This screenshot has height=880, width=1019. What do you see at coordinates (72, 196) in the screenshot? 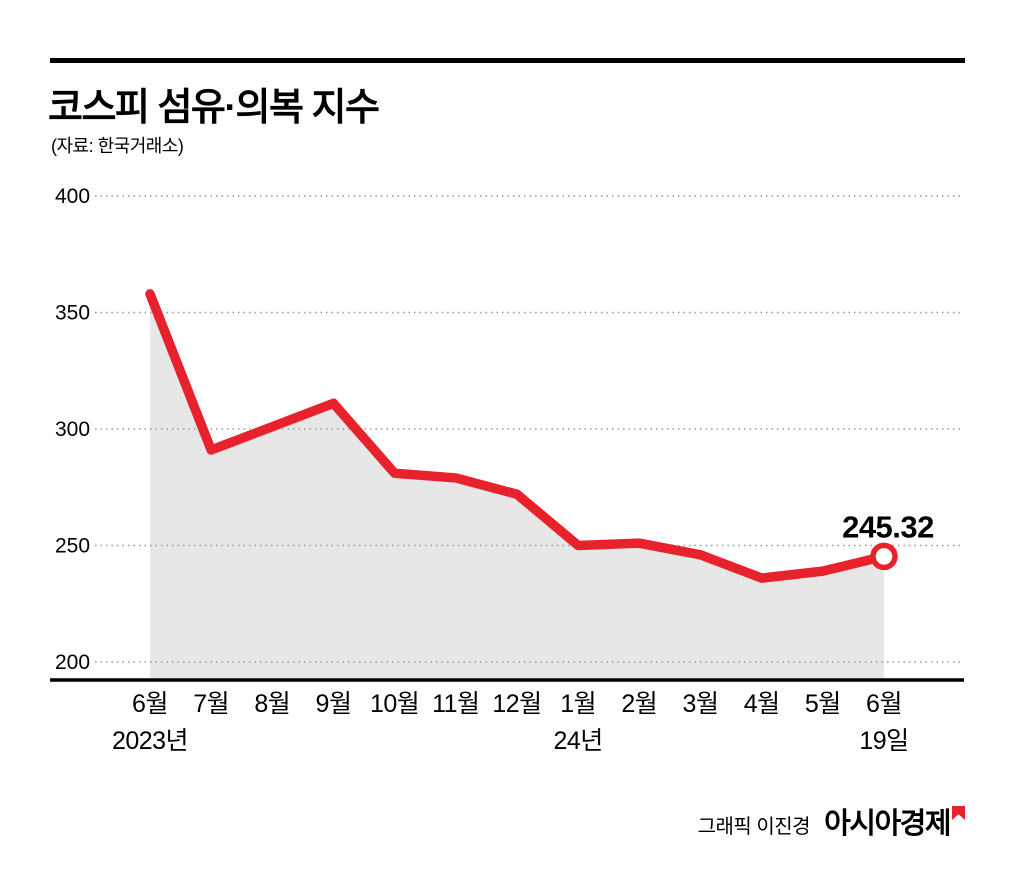
I see `y-tick-label: 400` at bounding box center [72, 196].